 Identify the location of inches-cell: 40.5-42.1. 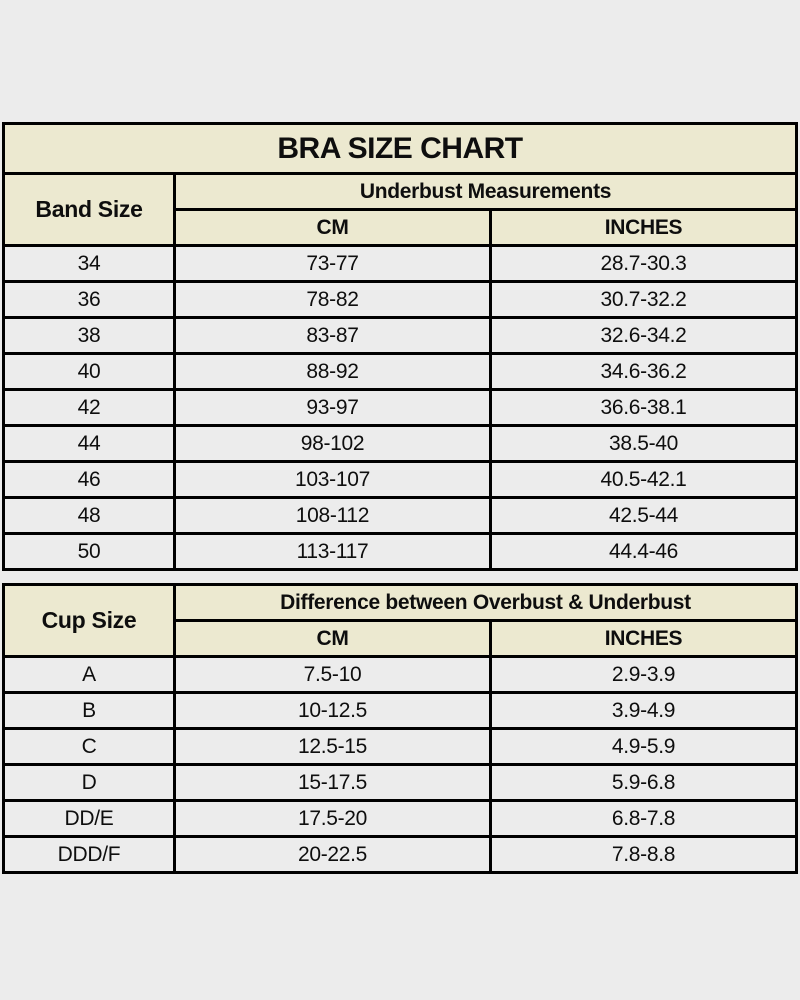
(643, 479).